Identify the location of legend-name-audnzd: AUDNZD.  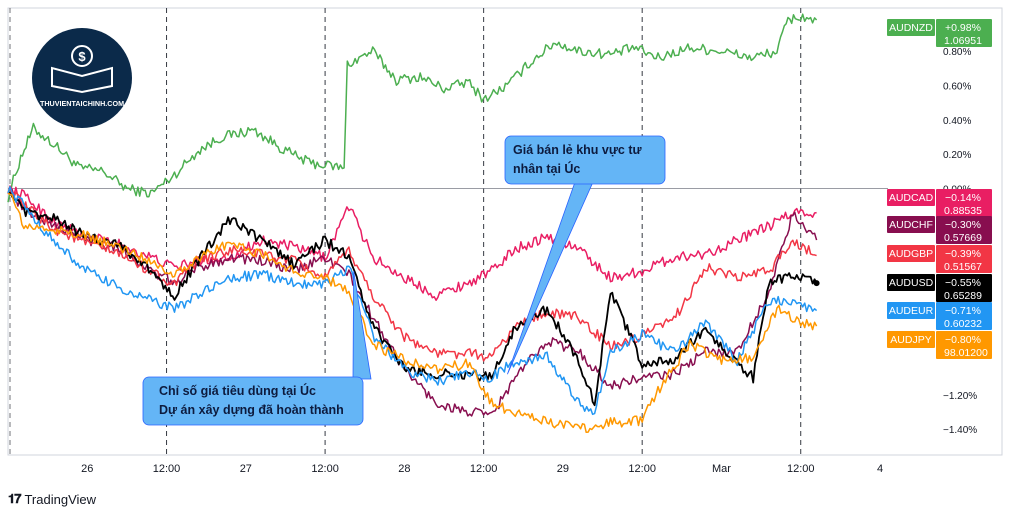
(911, 28).